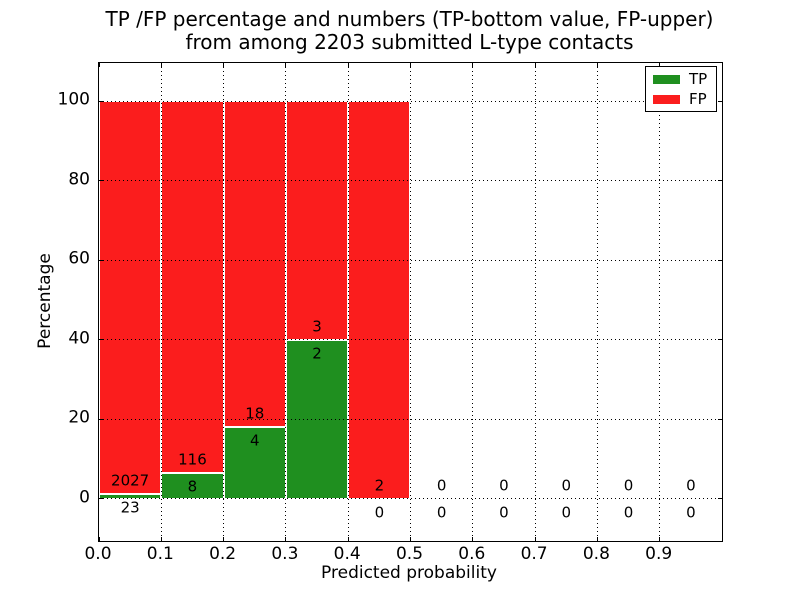 The width and height of the screenshot is (800, 600). I want to click on gridline-x-0.9, so click(660, 302).